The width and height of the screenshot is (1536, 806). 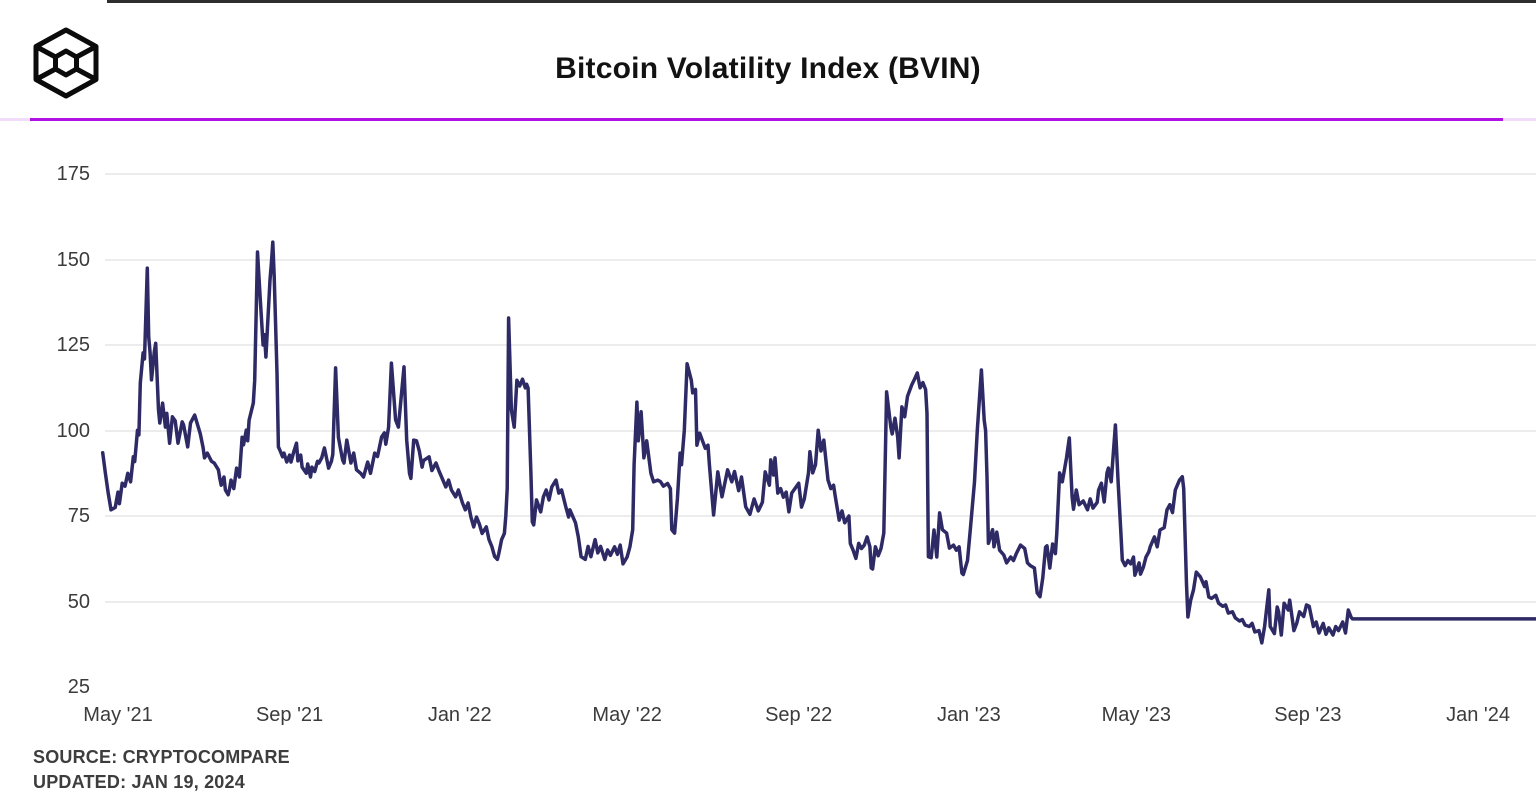 What do you see at coordinates (73, 259) in the screenshot?
I see `y-tick-label-150: 150` at bounding box center [73, 259].